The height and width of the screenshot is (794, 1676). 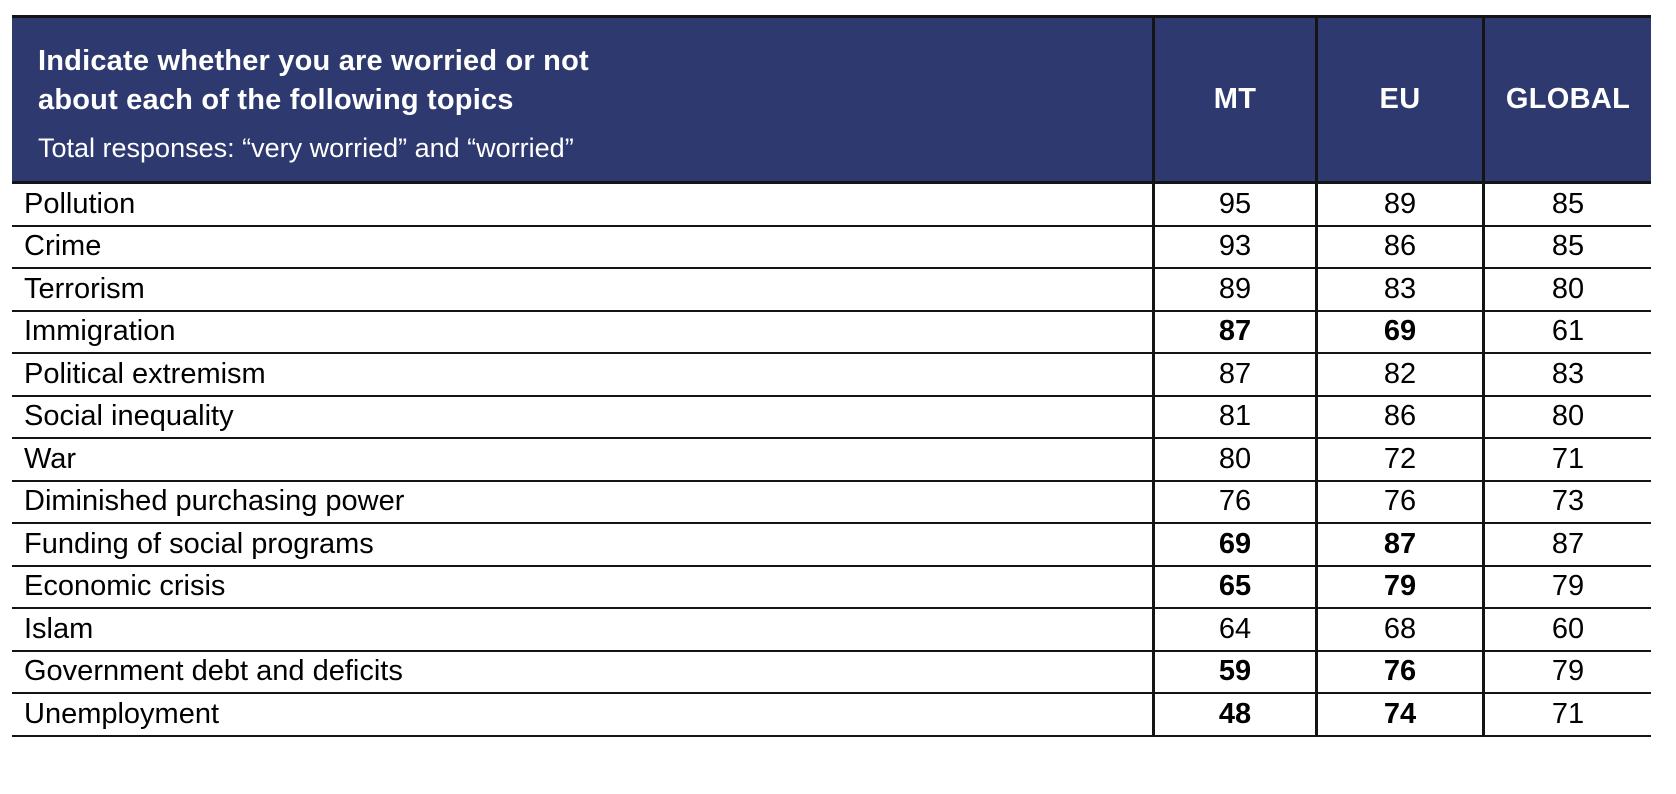 What do you see at coordinates (831, 545) in the screenshot?
I see `table-row: Funding of social programs 69 87 87` at bounding box center [831, 545].